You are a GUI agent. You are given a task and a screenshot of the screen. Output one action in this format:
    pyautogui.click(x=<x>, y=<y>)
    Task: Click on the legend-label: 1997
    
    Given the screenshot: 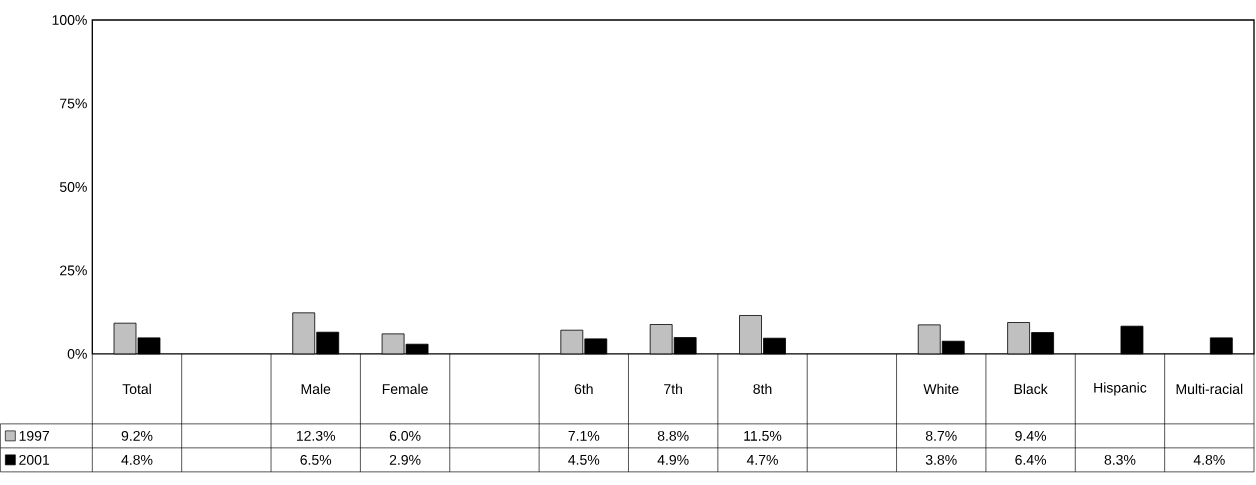 What is the action you would take?
    pyautogui.click(x=34, y=435)
    